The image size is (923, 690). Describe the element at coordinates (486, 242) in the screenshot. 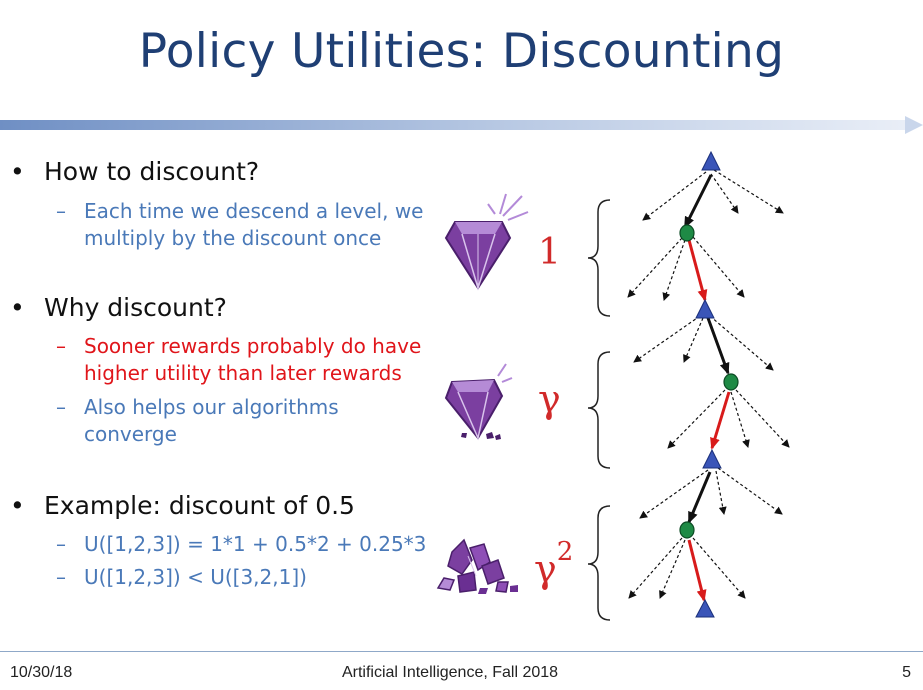

I see `intact-gem-icon` at that location.